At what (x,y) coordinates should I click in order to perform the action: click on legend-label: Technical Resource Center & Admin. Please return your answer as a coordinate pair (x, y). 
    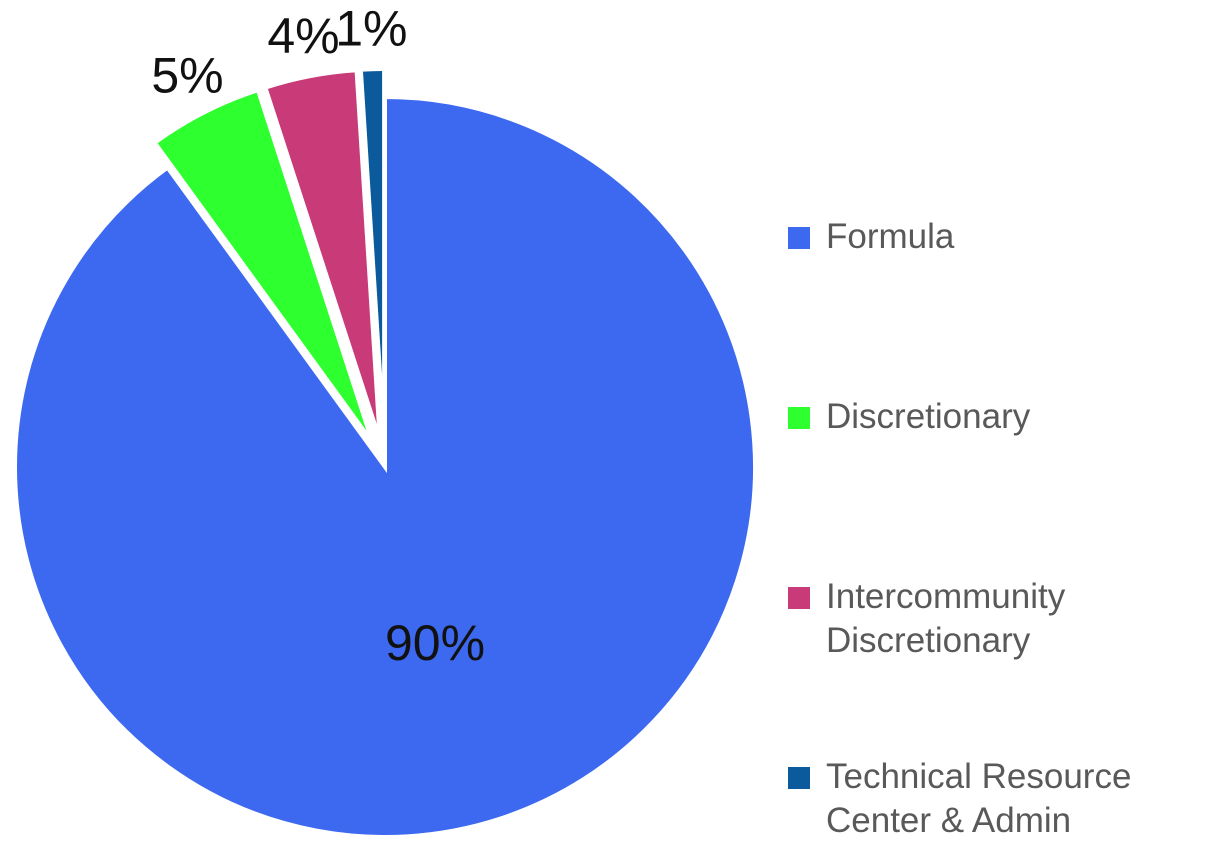
    Looking at the image, I should click on (979, 798).